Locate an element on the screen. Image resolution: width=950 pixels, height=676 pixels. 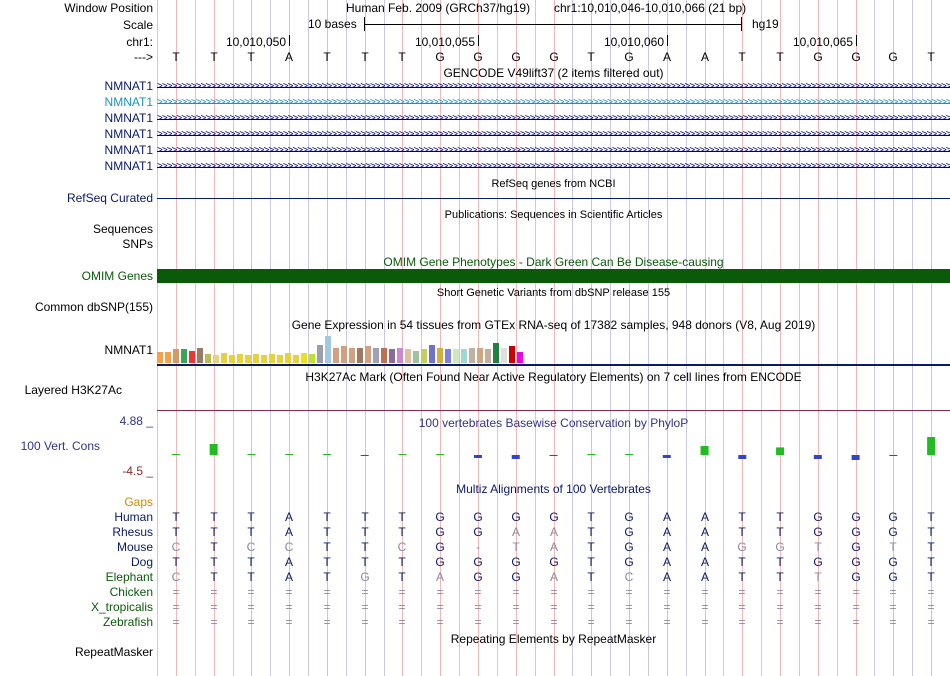
dbsnp-label: Common dbSNP(155) is located at coordinates (93, 307).